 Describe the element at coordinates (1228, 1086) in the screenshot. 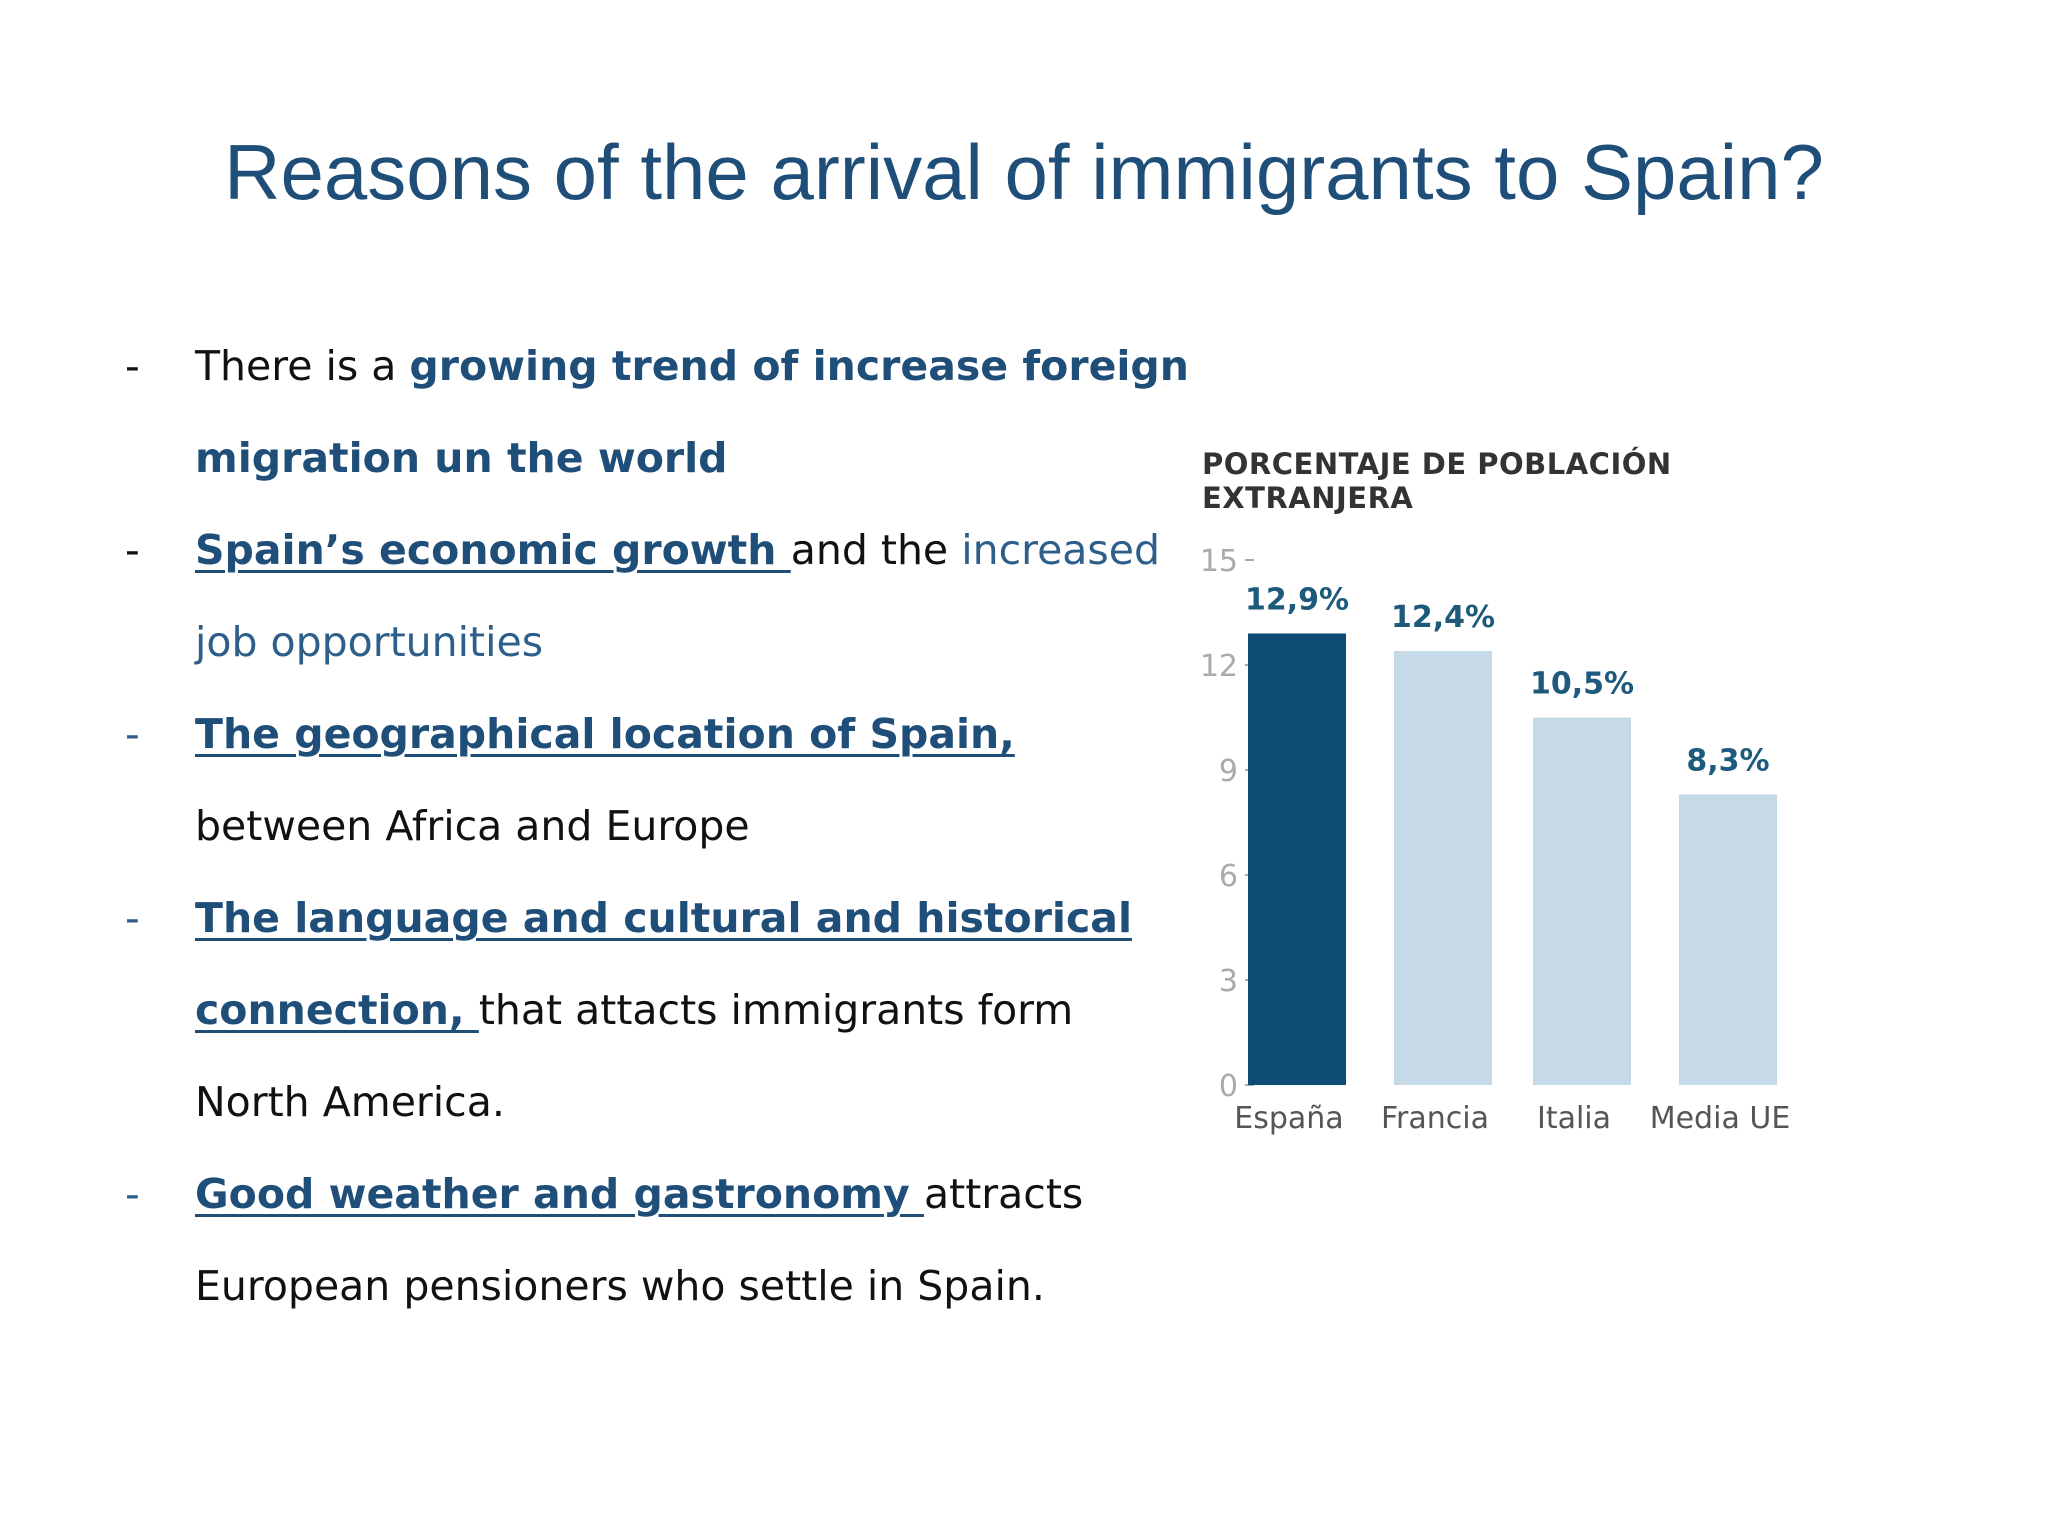

I see `y-tick-label: 0` at that location.